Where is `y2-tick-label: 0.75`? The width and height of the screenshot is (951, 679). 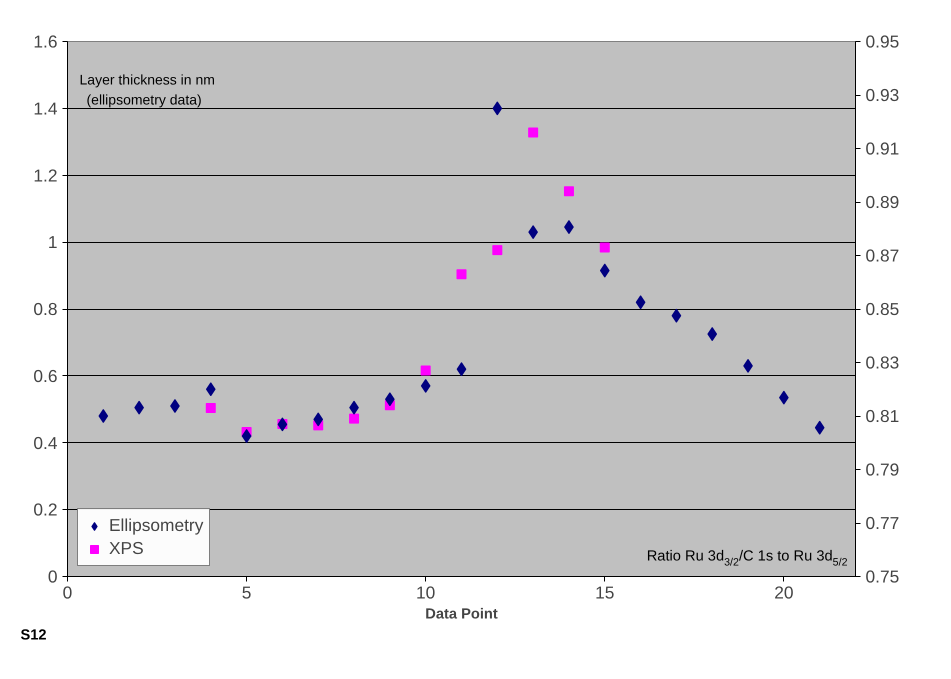
y2-tick-label: 0.75 is located at coordinates (883, 576).